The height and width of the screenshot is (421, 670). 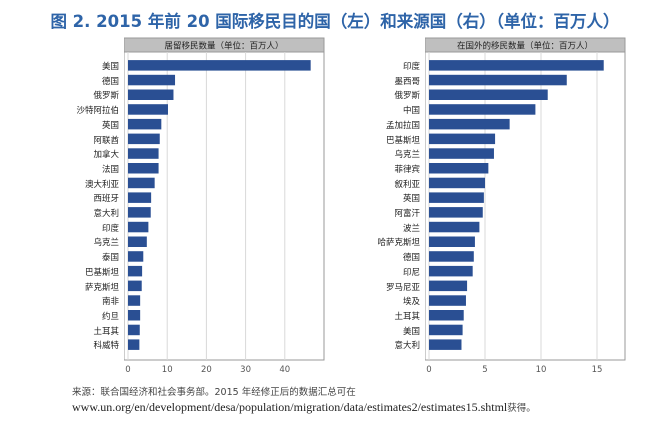 What do you see at coordinates (402, 125) in the screenshot?
I see `origin-category-label: 孟加拉国` at bounding box center [402, 125].